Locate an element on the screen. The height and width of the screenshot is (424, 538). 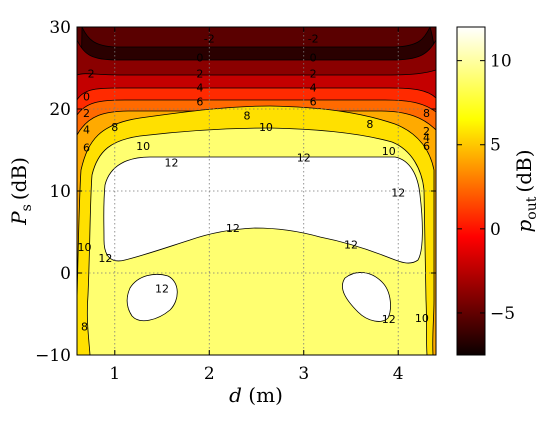
contour-label-17: 12 is located at coordinates (304, 157).